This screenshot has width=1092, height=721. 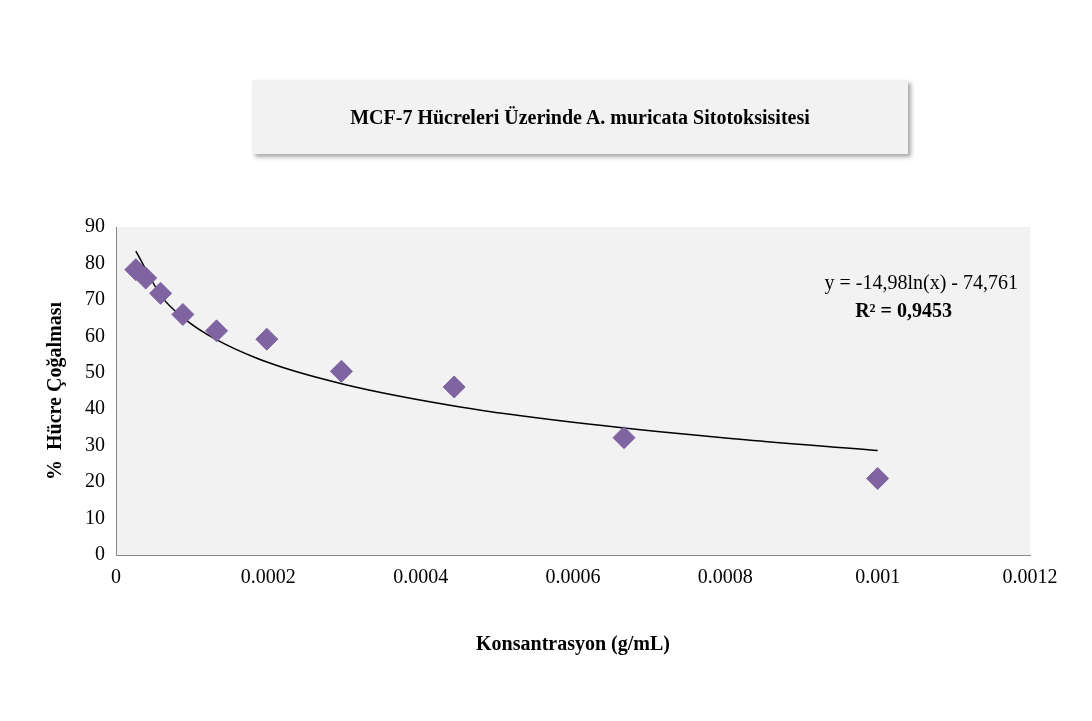 I want to click on x-tick-label: 0.0008, so click(x=725, y=576).